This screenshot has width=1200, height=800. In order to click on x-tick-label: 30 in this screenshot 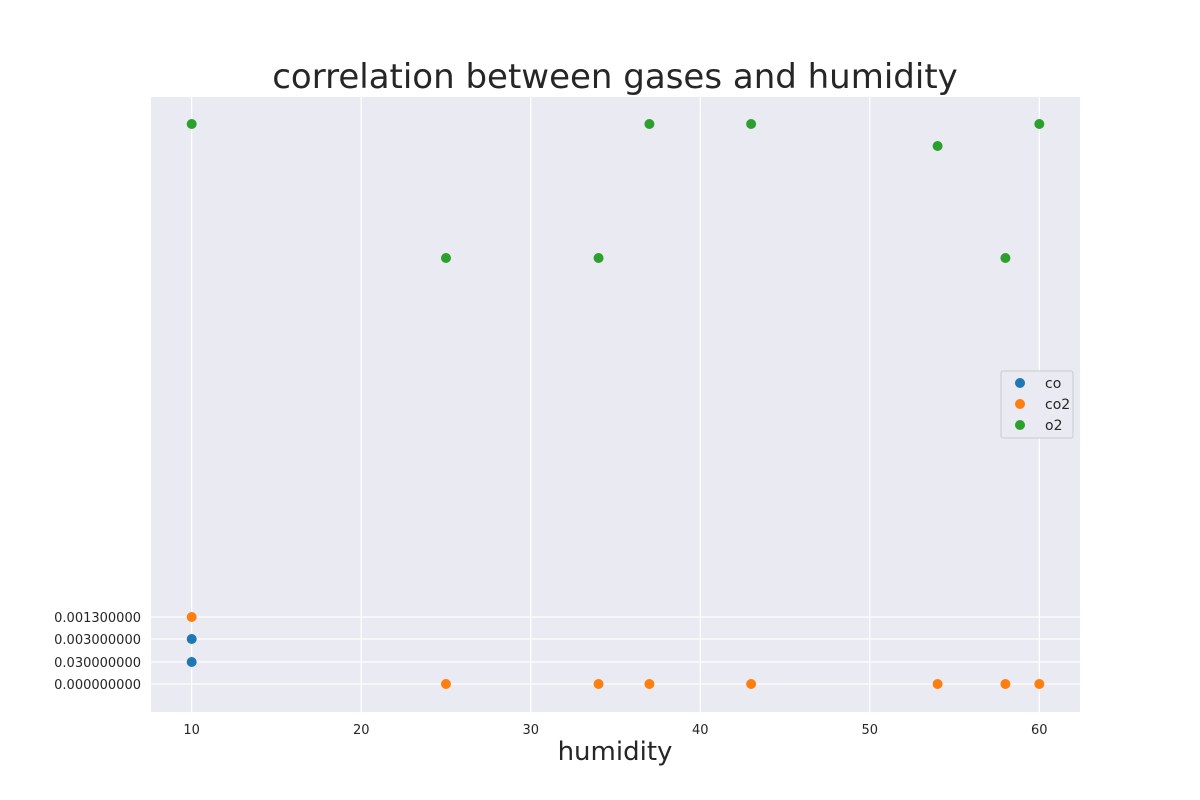, I will do `click(530, 730)`.